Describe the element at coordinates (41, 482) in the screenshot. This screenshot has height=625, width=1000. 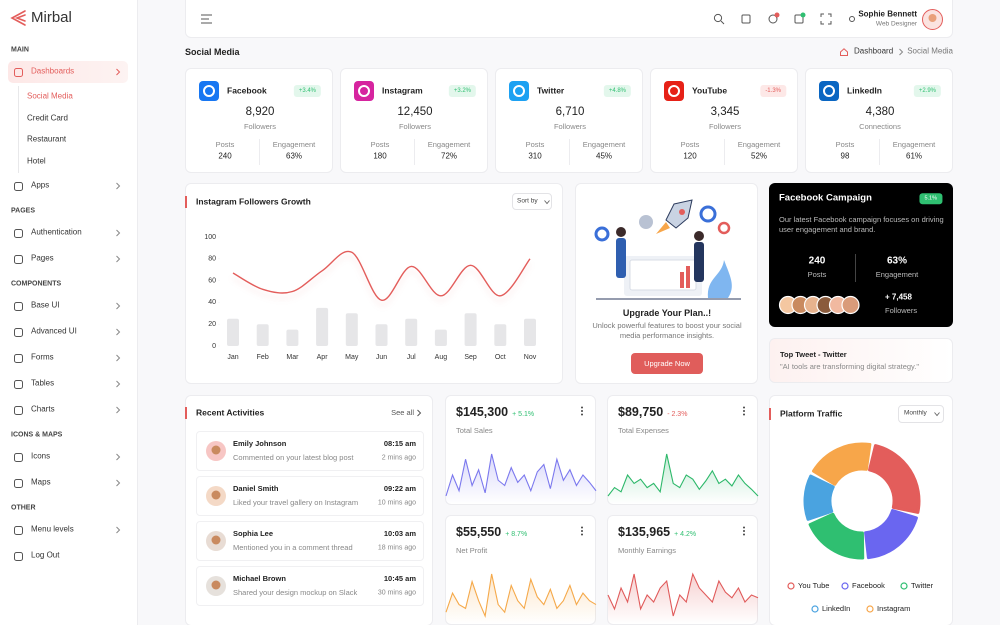
I see `nav-label: Maps` at that location.